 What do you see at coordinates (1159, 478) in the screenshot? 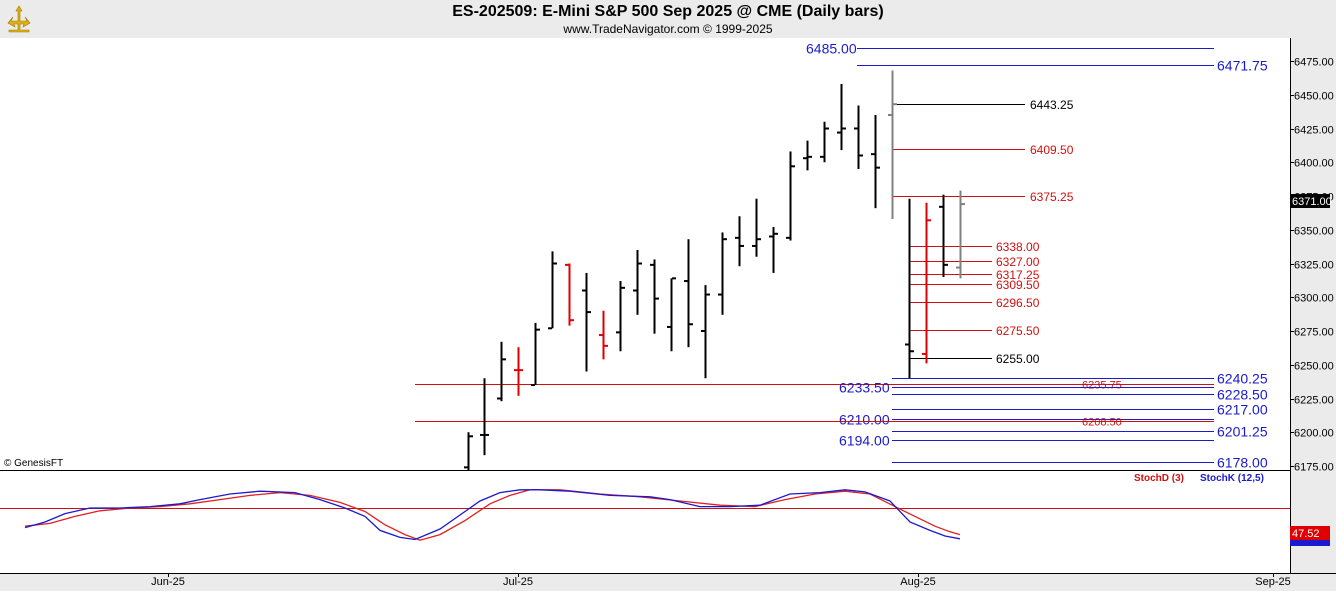
I see `stochd-legend: StochD (3)` at bounding box center [1159, 478].